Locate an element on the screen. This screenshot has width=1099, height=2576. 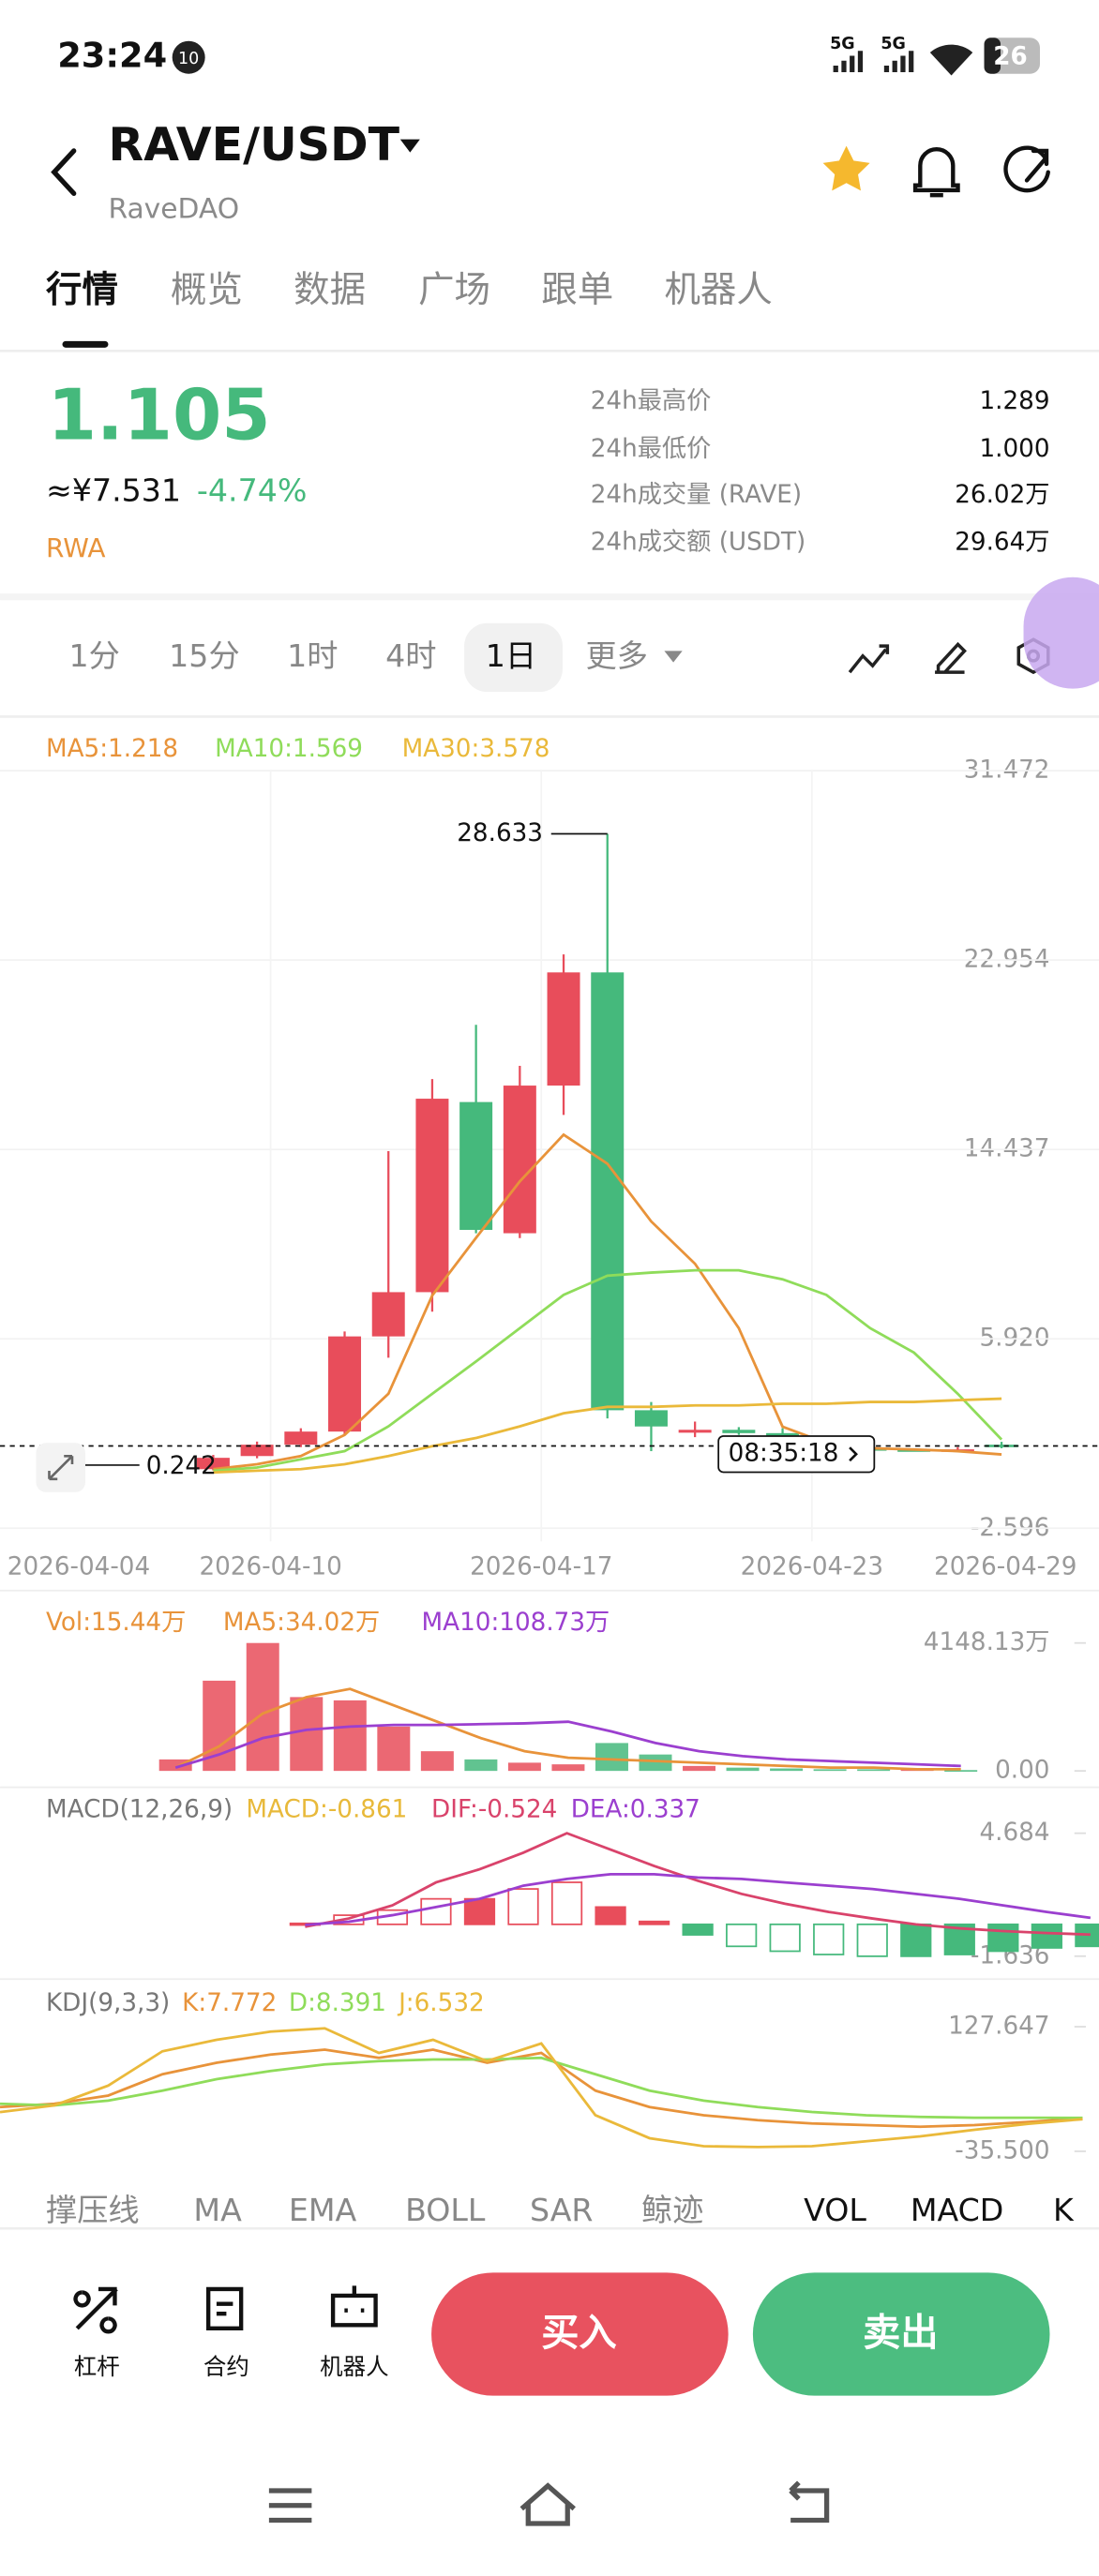
tab: 跟单 is located at coordinates (577, 290).